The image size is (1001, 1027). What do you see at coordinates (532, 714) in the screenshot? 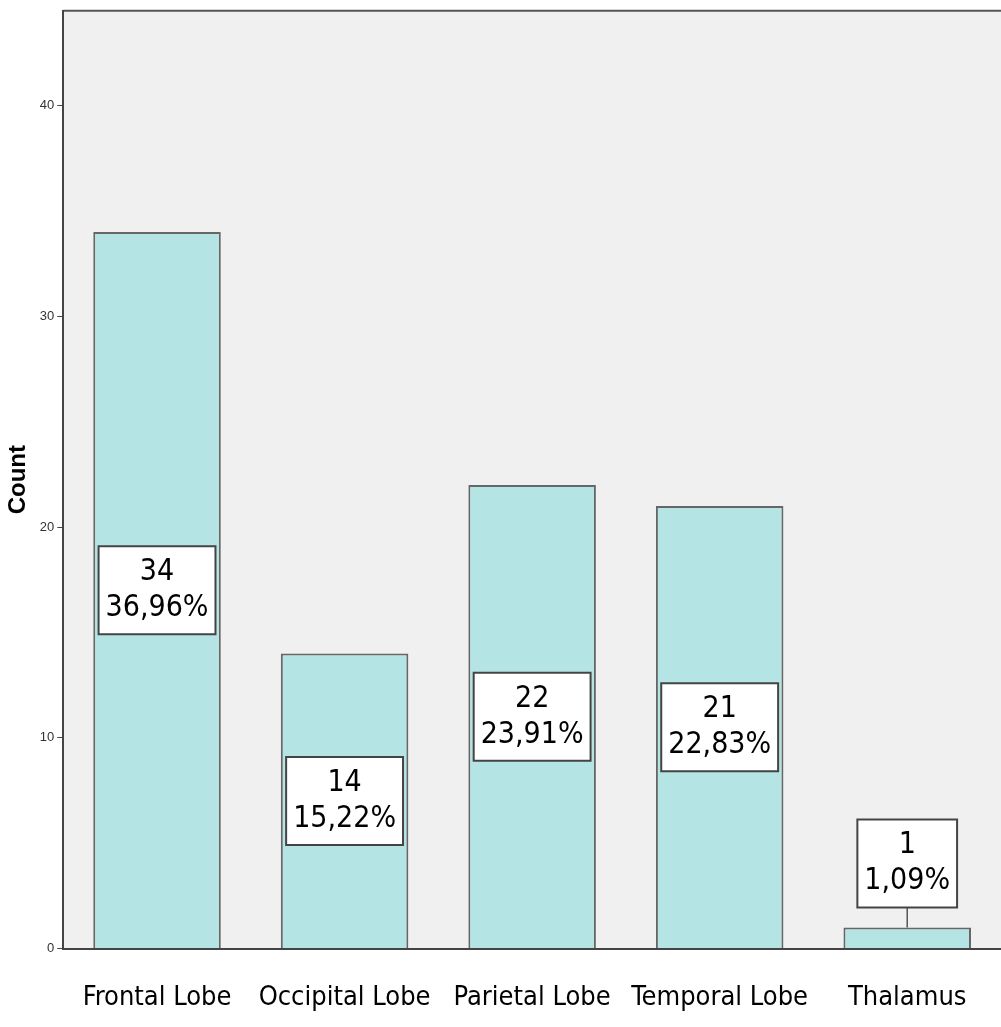
I see `data-label: 22 23,91%` at bounding box center [532, 714].